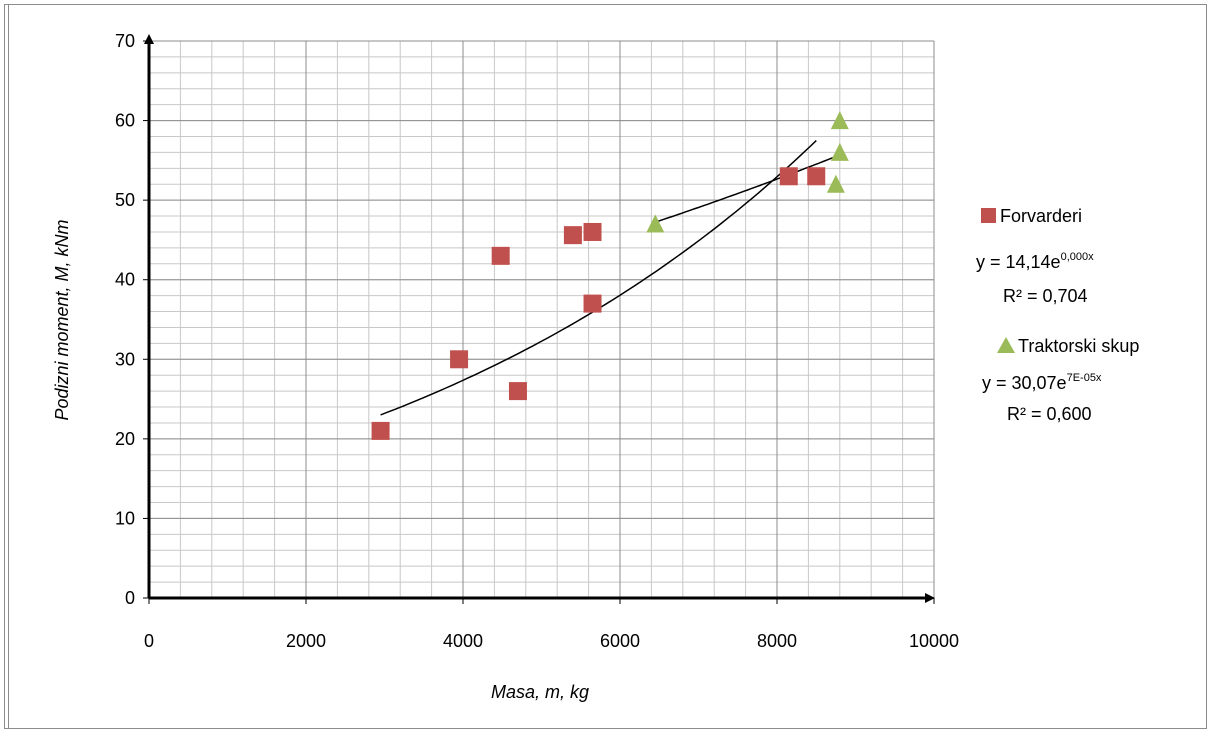 The height and width of the screenshot is (733, 1213). What do you see at coordinates (125, 121) in the screenshot?
I see `y-tick-label: 60` at bounding box center [125, 121].